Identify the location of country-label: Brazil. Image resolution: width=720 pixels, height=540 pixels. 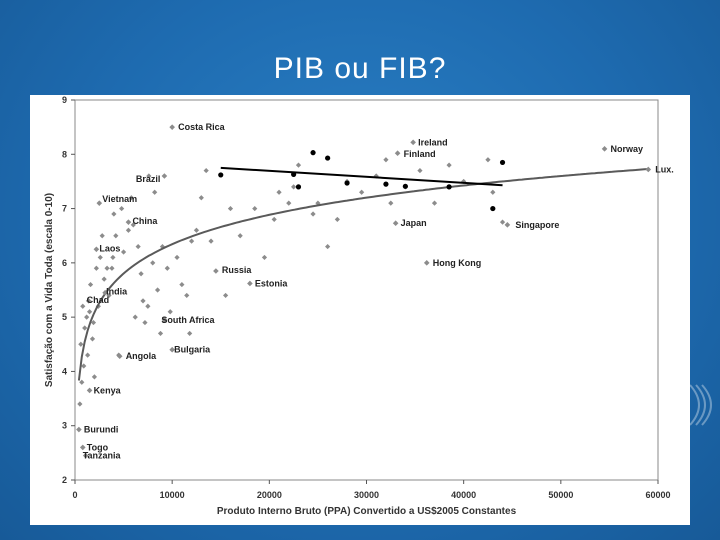
(148, 179).